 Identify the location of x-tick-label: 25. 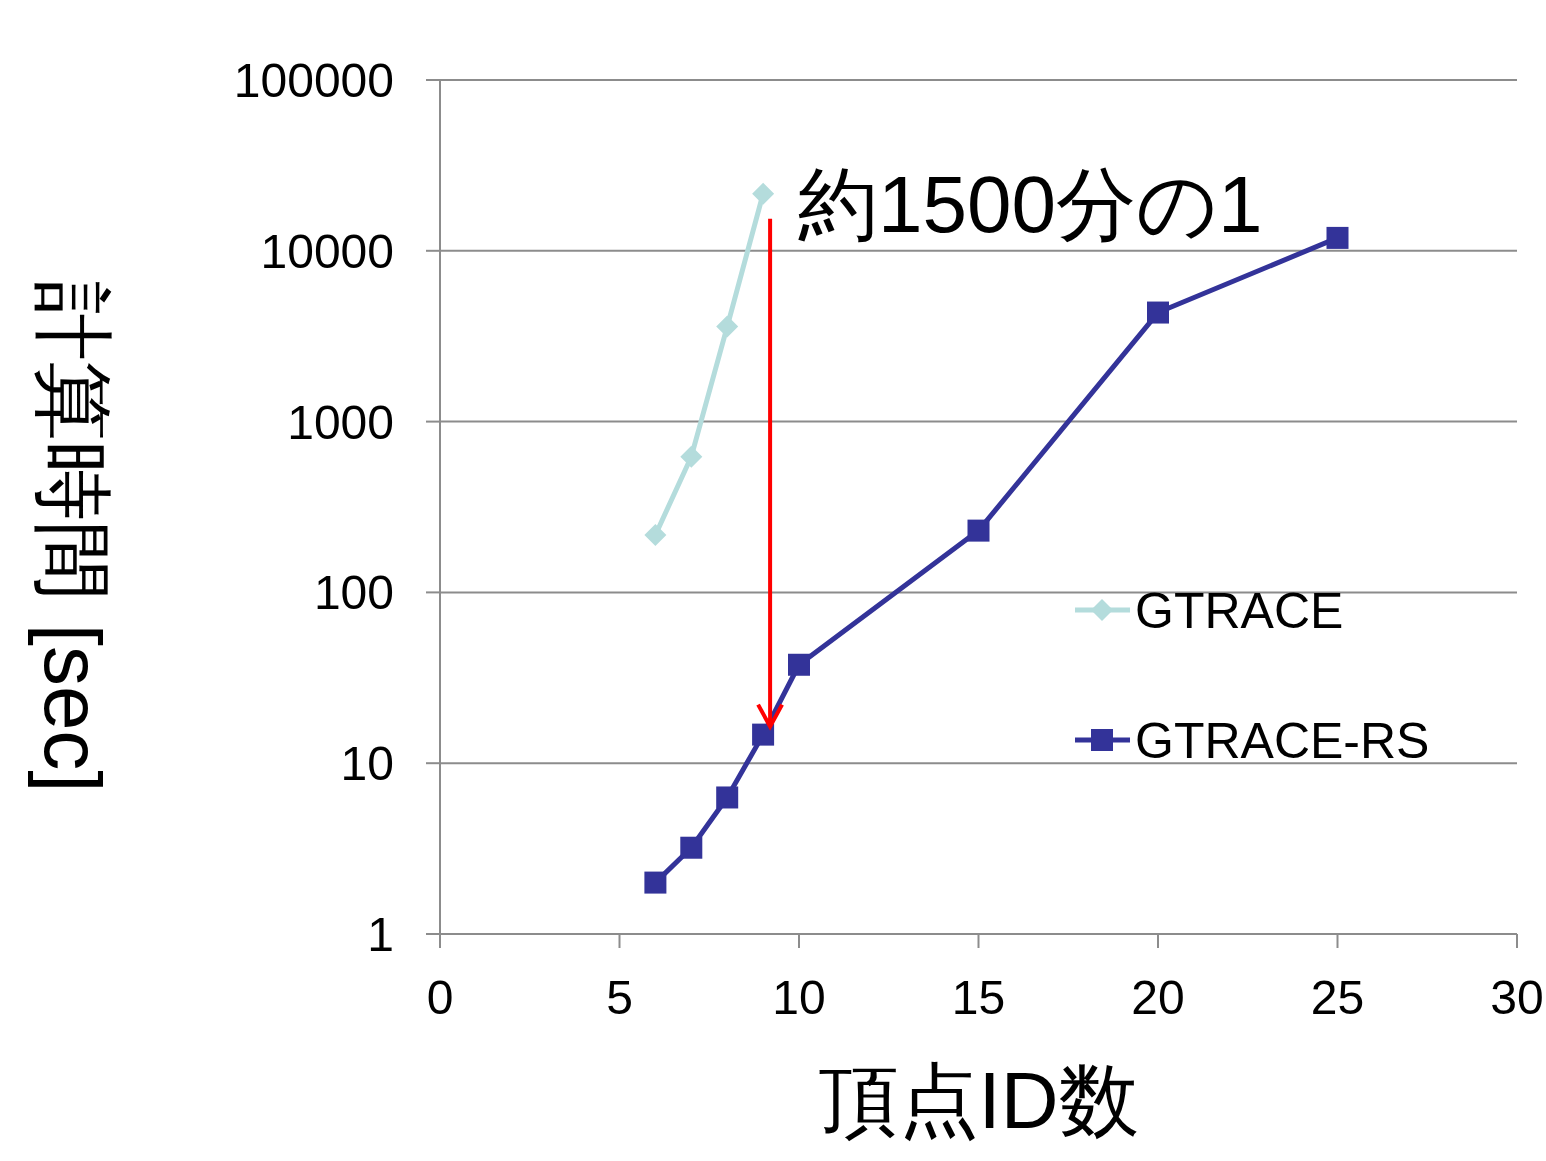
(1337, 997).